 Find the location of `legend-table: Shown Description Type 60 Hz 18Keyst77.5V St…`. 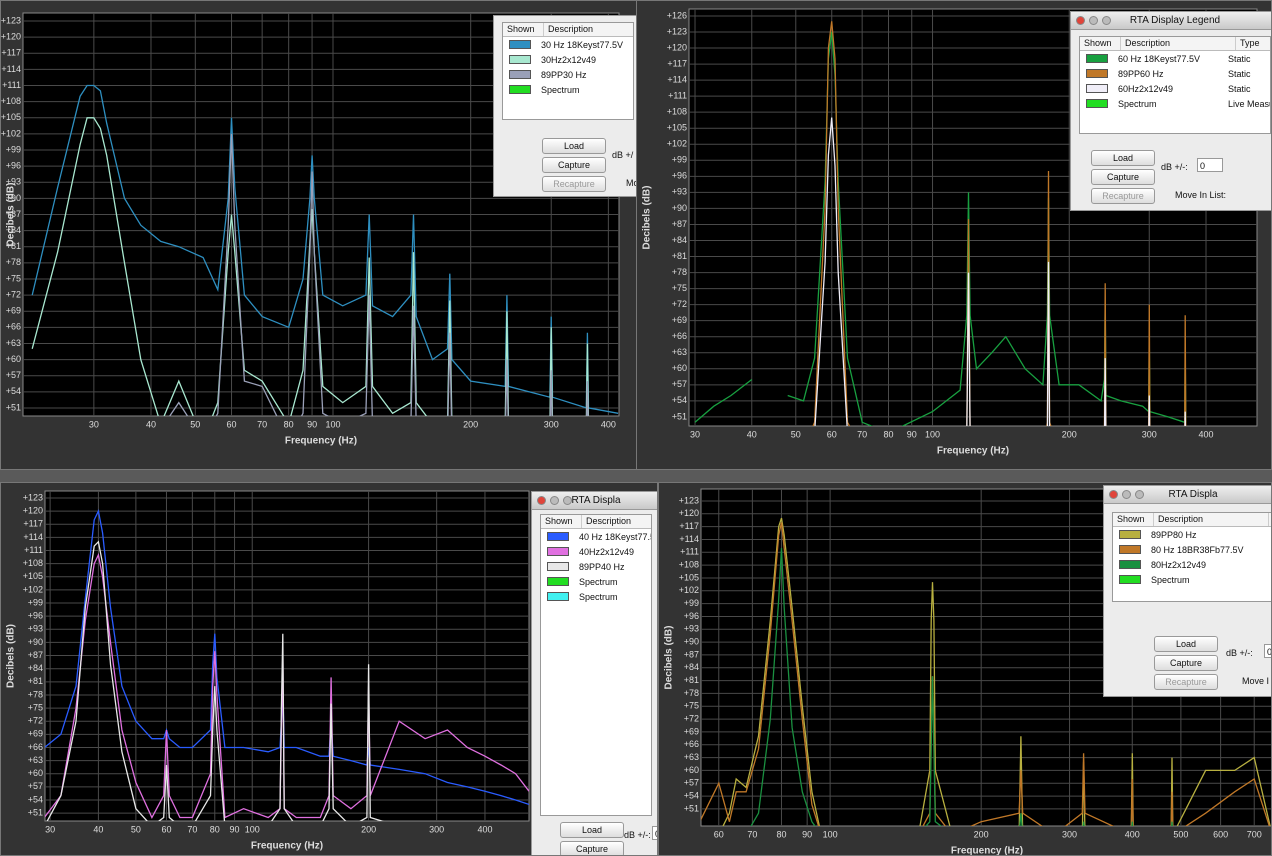

legend-table: Shown Description Type 60 Hz 18Keyst77.5V St… is located at coordinates (1175, 85).